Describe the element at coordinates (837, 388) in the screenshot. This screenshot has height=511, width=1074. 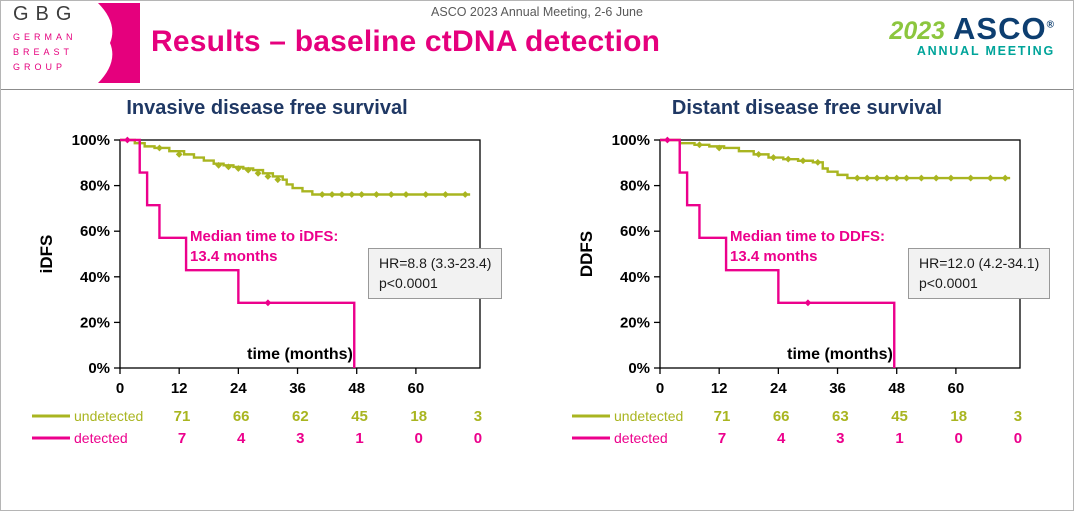
I see `x-tick-label: 36` at that location.